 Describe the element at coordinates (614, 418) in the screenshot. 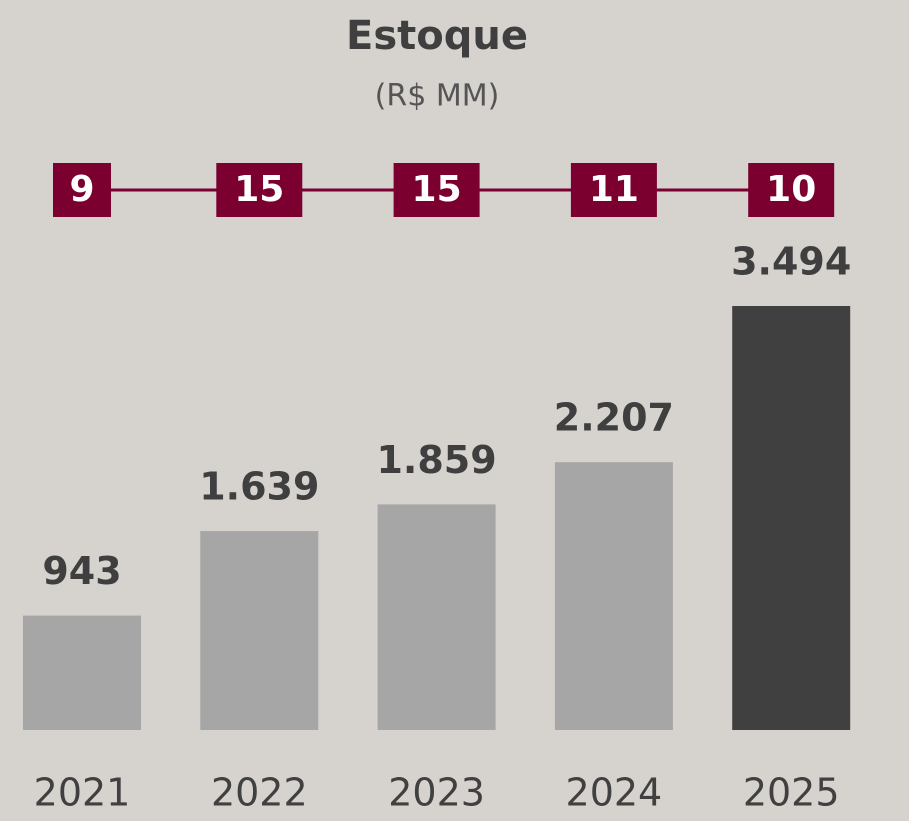

I see `value-label: 2.207` at that location.